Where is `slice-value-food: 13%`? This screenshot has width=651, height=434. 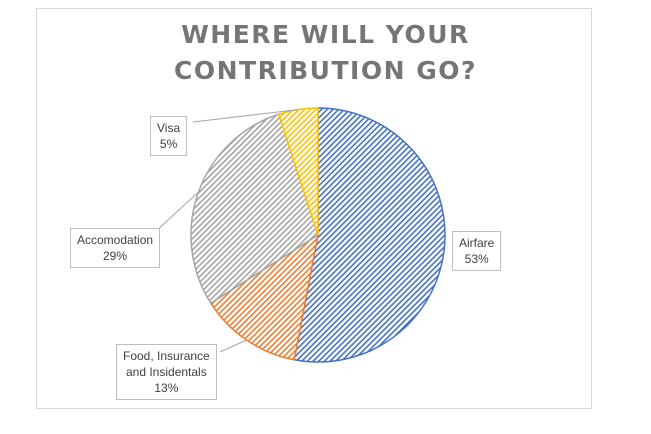 slice-value-food: 13% is located at coordinates (166, 388).